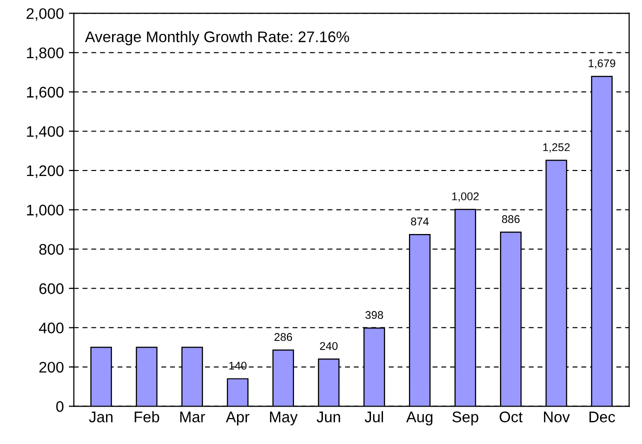  Describe the element at coordinates (465, 419) in the screenshot. I see `x-tick-label: Sep` at that location.